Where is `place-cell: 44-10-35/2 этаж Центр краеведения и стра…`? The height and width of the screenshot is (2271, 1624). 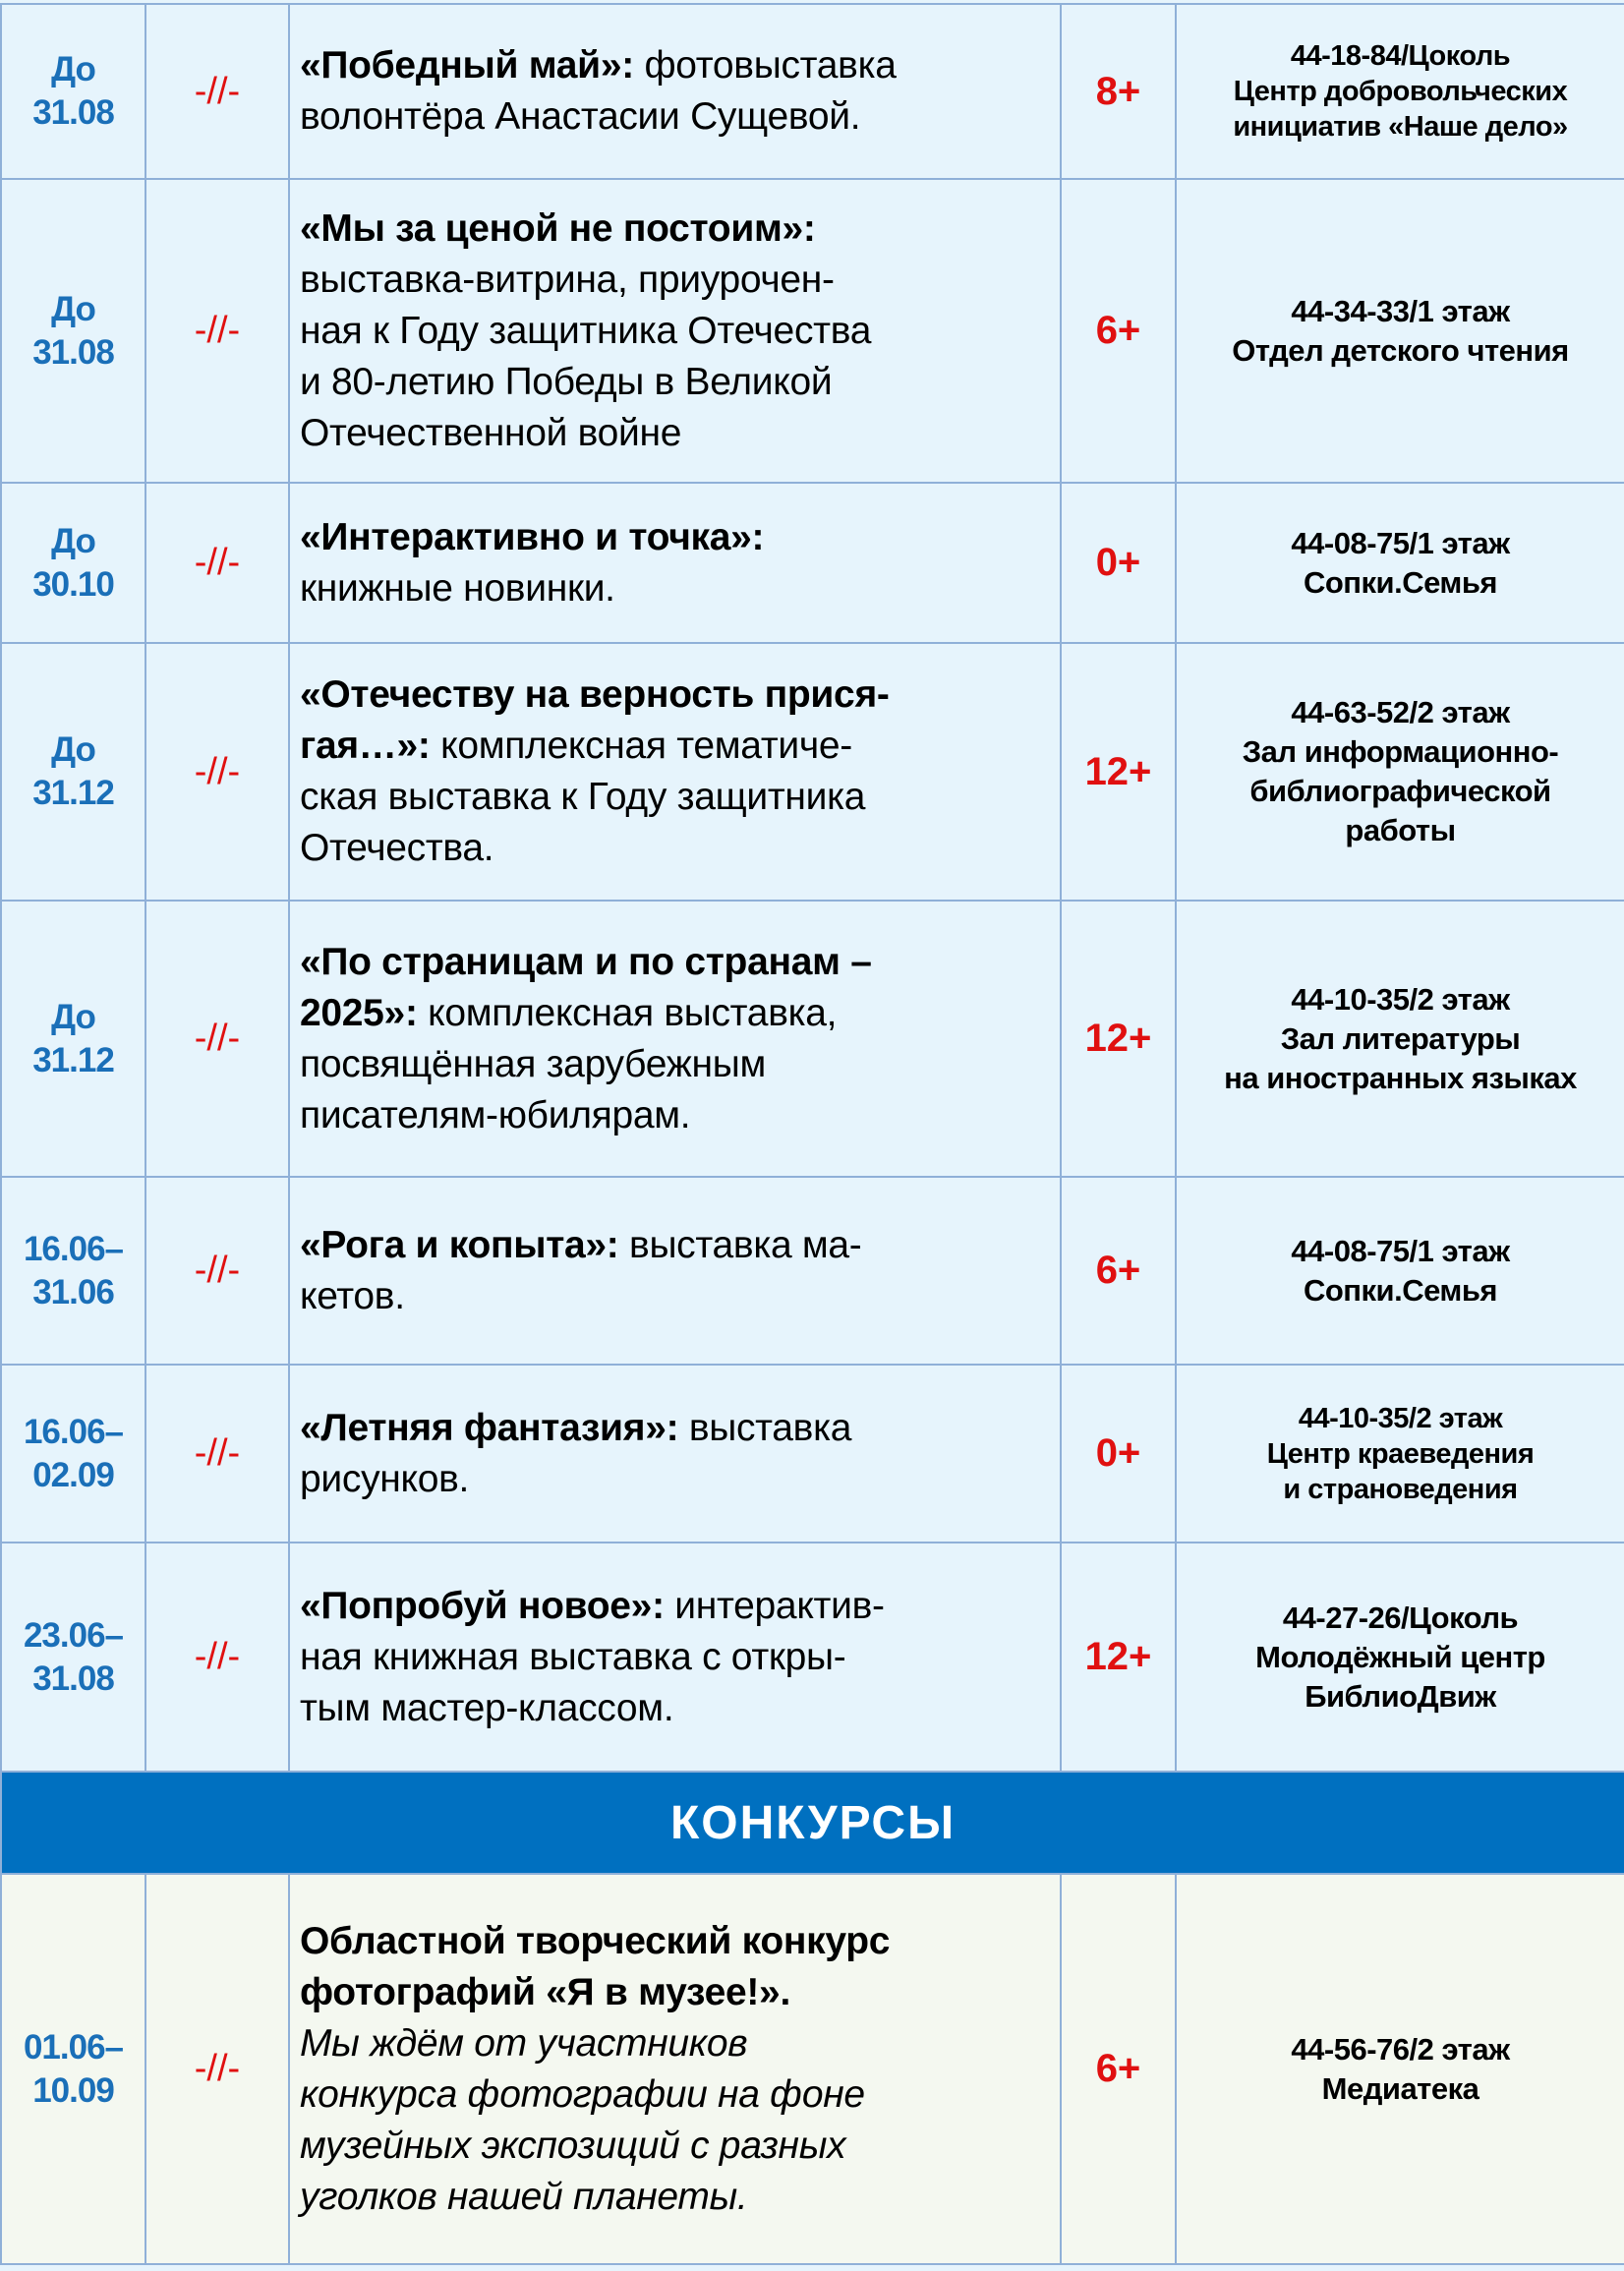 place-cell: 44-10-35/2 этаж Центр краеведения и стра… is located at coordinates (1399, 1453).